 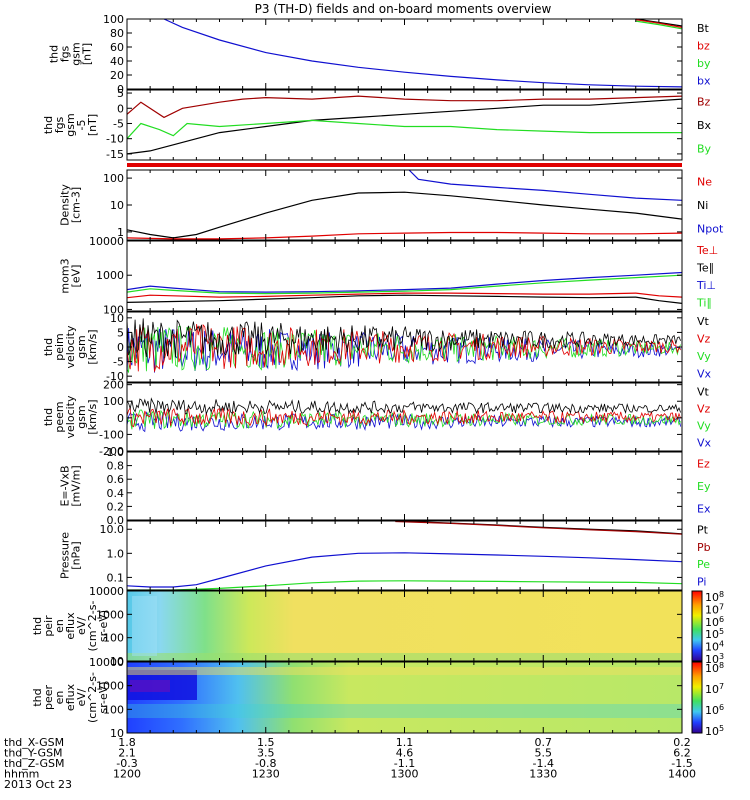 I want to click on p7-noise-black, so click(x=403, y=406).